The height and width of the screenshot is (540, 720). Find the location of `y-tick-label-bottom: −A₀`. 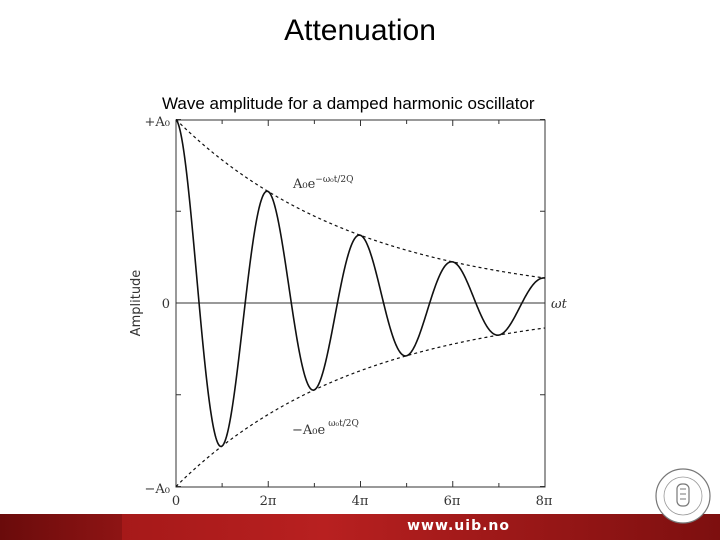

y-tick-label-bottom: −A₀ is located at coordinates (158, 489).